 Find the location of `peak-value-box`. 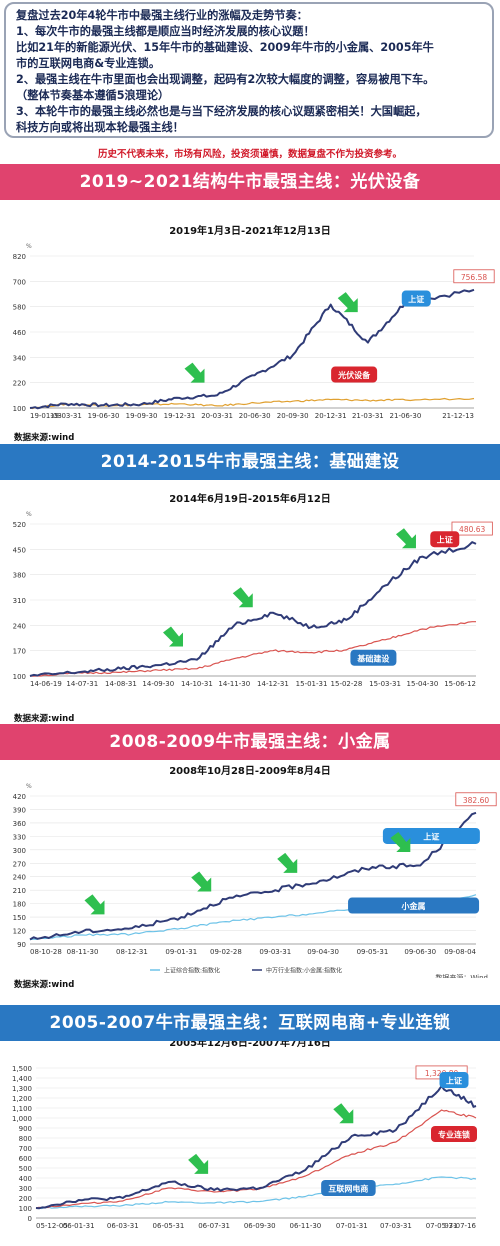

peak-value-box is located at coordinates (472, 528).